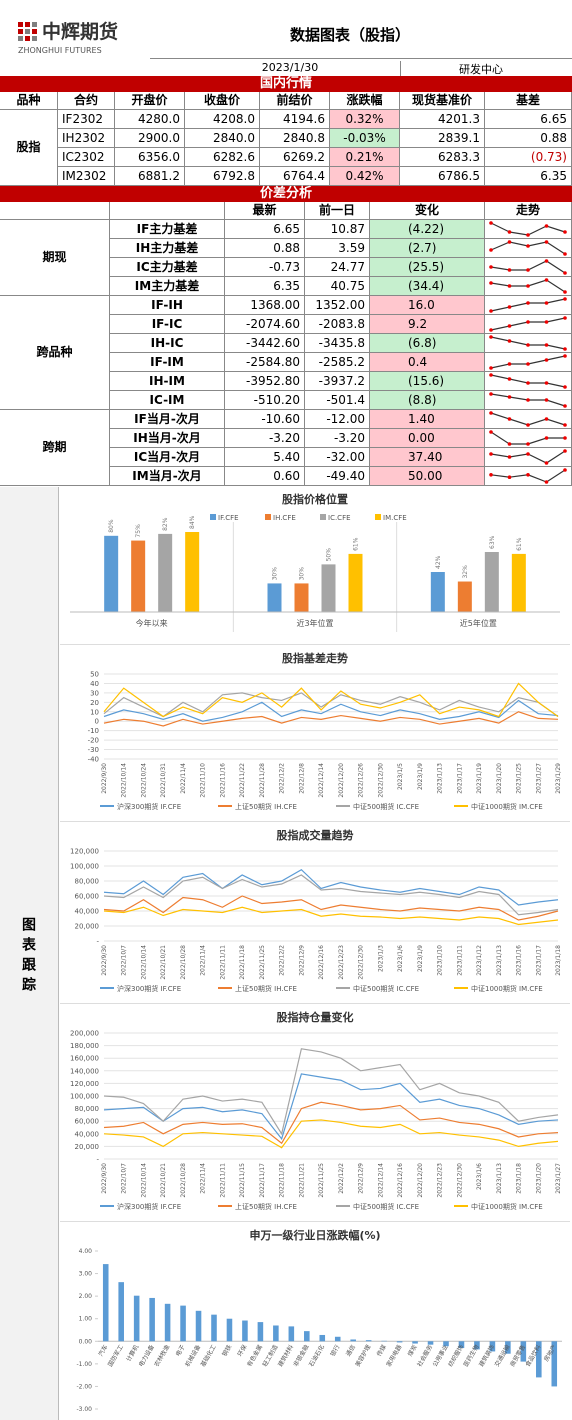 This screenshot has height=1420, width=572. What do you see at coordinates (427, 286) in the screenshot?
I see `change: (34.4)` at bounding box center [427, 286].